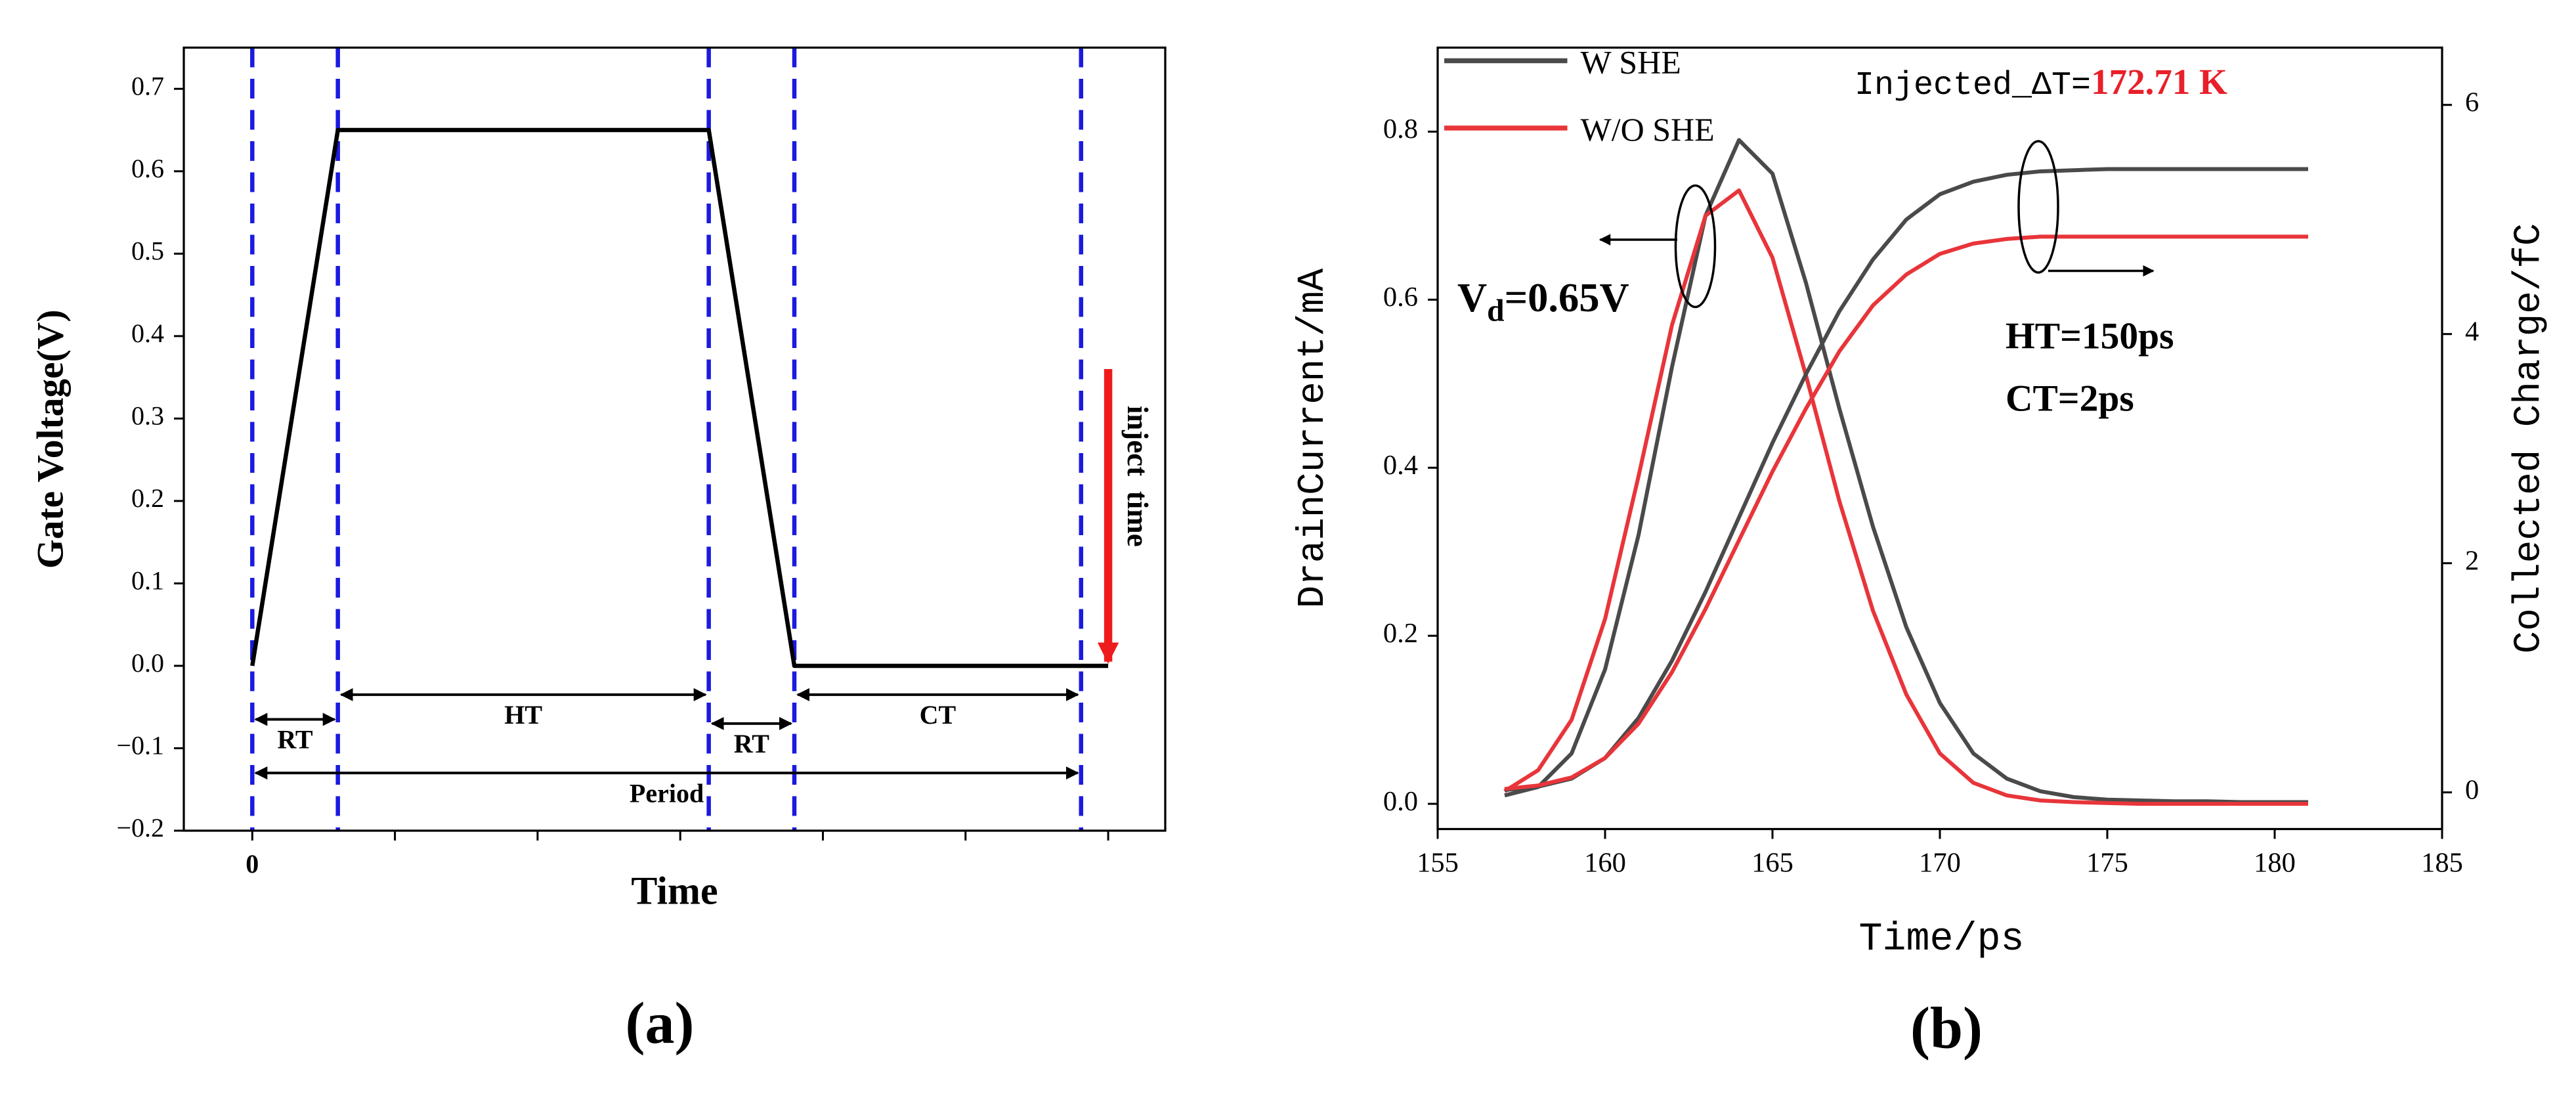 This screenshot has width=2576, height=1094. Describe the element at coordinates (1941, 939) in the screenshot. I see `x-axis-title: Time/ps` at that location.